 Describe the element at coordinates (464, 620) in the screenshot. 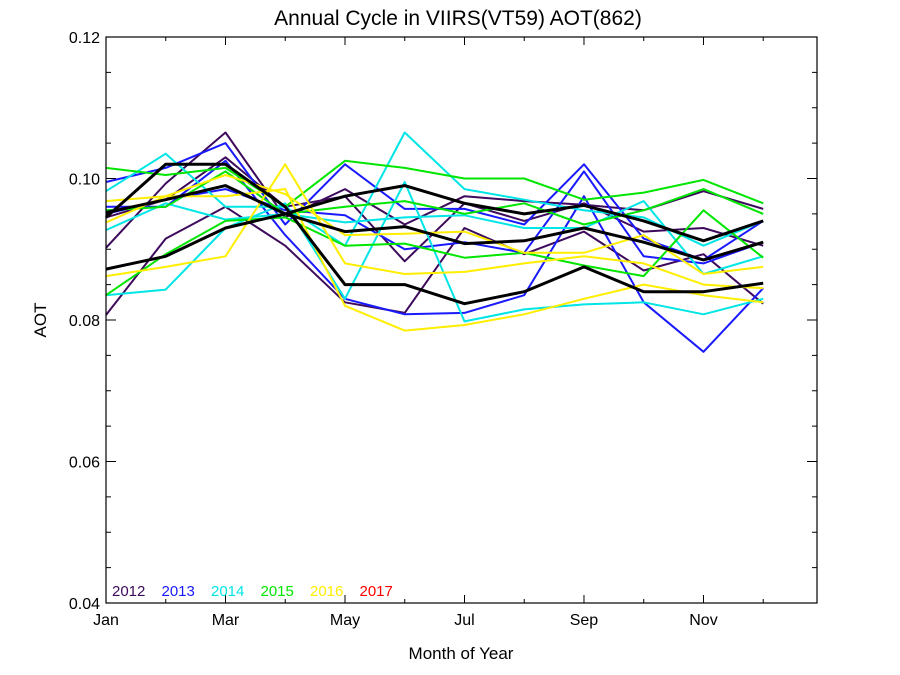

I see `x-tick-label: Jul` at that location.